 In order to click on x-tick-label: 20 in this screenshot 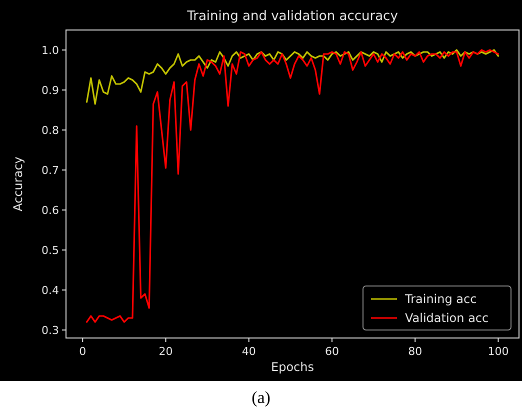, I will do `click(165, 351)`.